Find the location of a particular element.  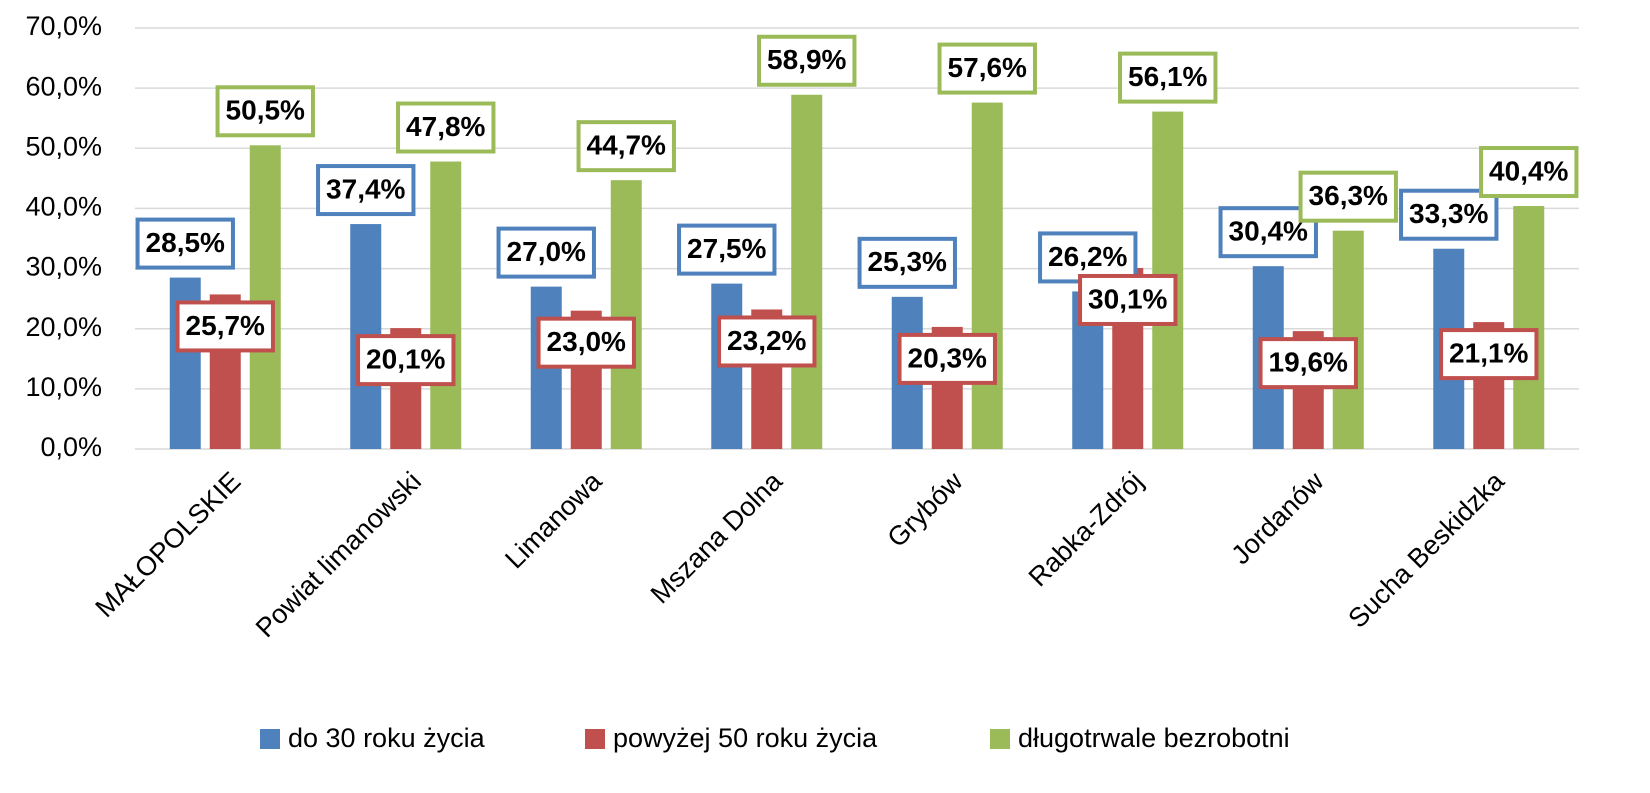

data-label: 23,0% is located at coordinates (586, 342).